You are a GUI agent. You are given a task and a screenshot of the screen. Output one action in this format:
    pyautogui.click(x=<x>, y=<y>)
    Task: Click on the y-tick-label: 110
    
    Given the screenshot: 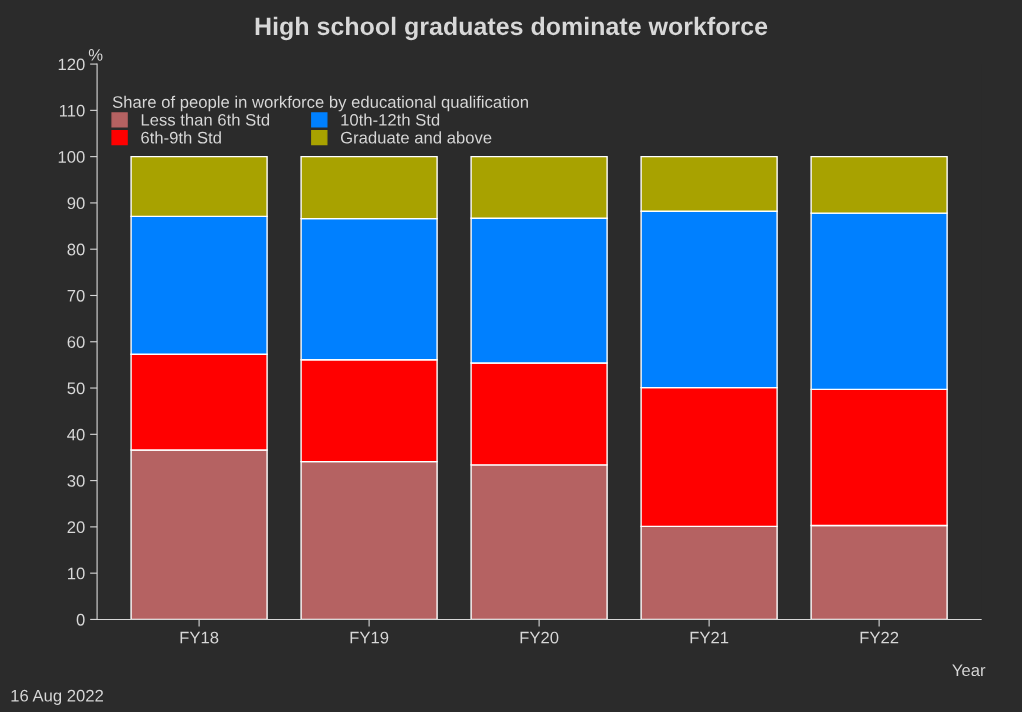 What is the action you would take?
    pyautogui.click(x=72, y=110)
    